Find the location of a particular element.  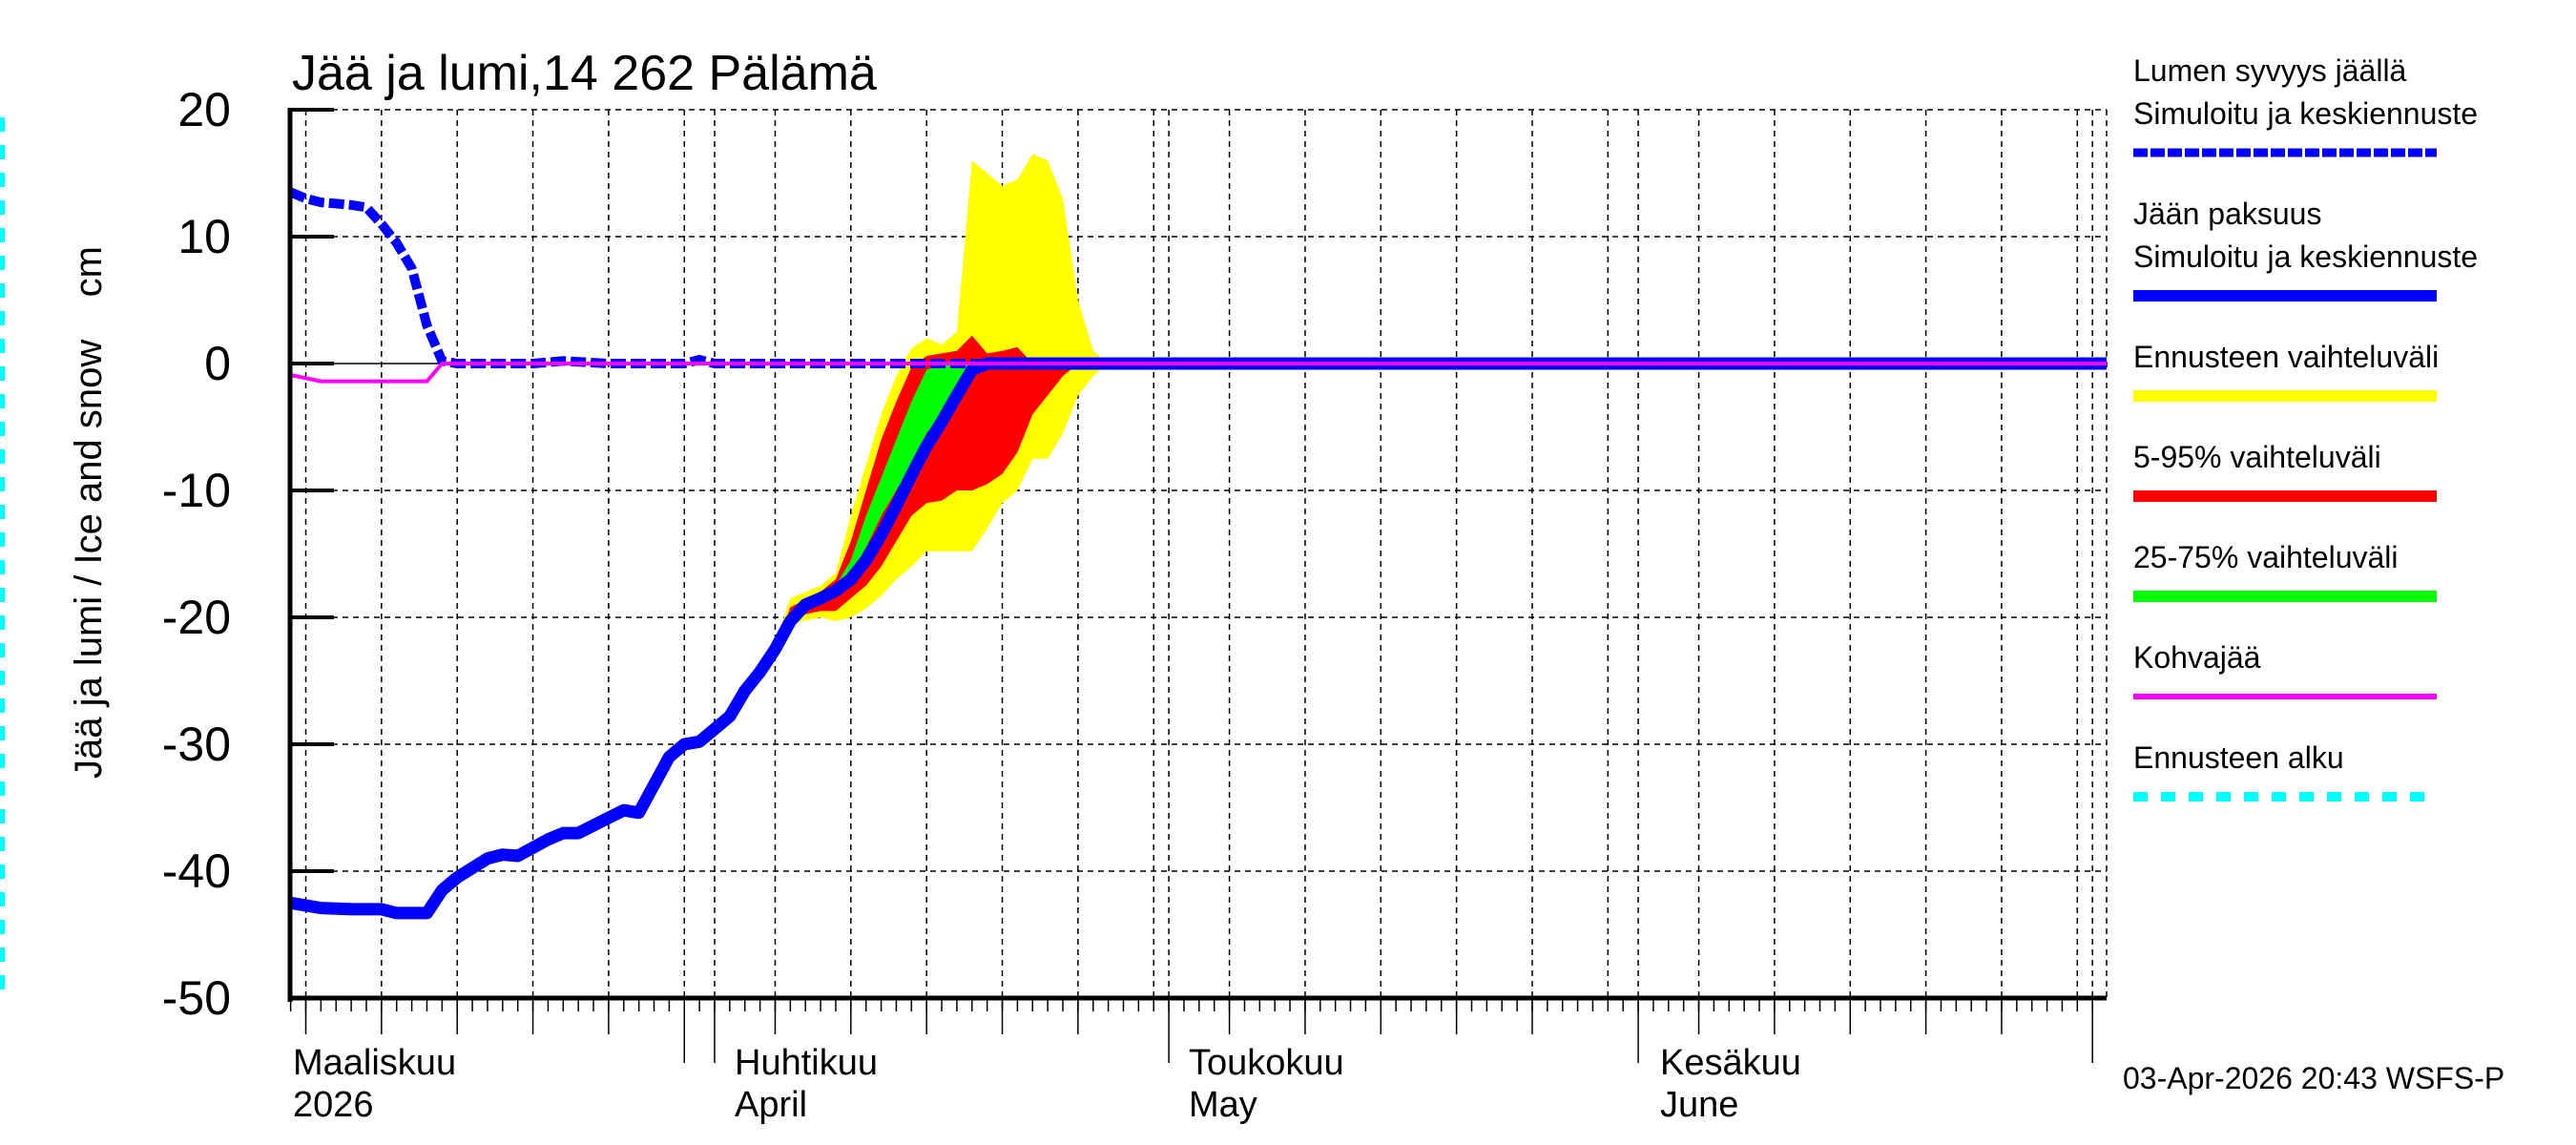

month-label-fi: Maaliskuu is located at coordinates (374, 1063).